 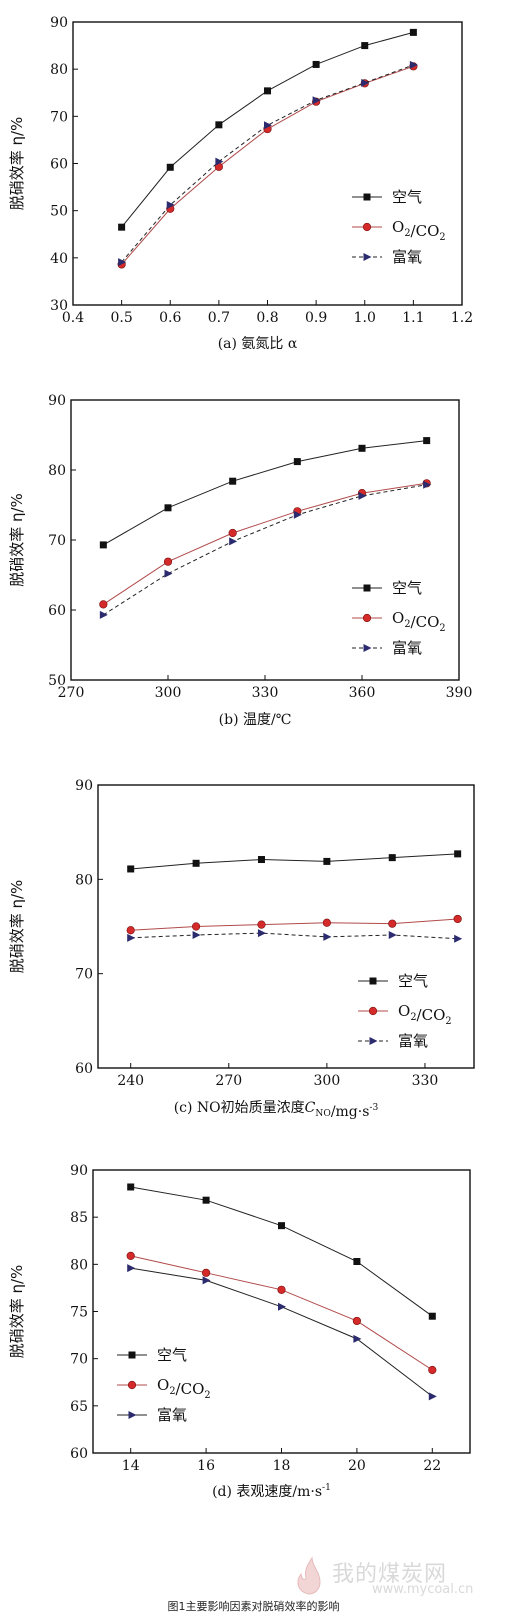 I want to click on x-tick-label: 0.4, so click(x=73, y=318).